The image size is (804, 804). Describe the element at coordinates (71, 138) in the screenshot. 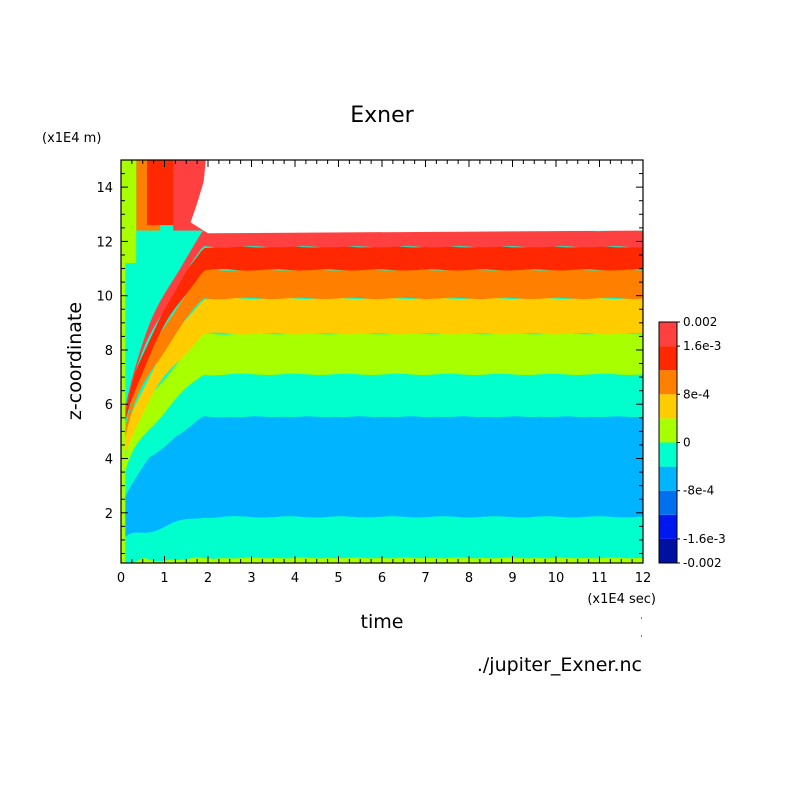

I see `y-axis-unit: (x1E4 m)` at that location.